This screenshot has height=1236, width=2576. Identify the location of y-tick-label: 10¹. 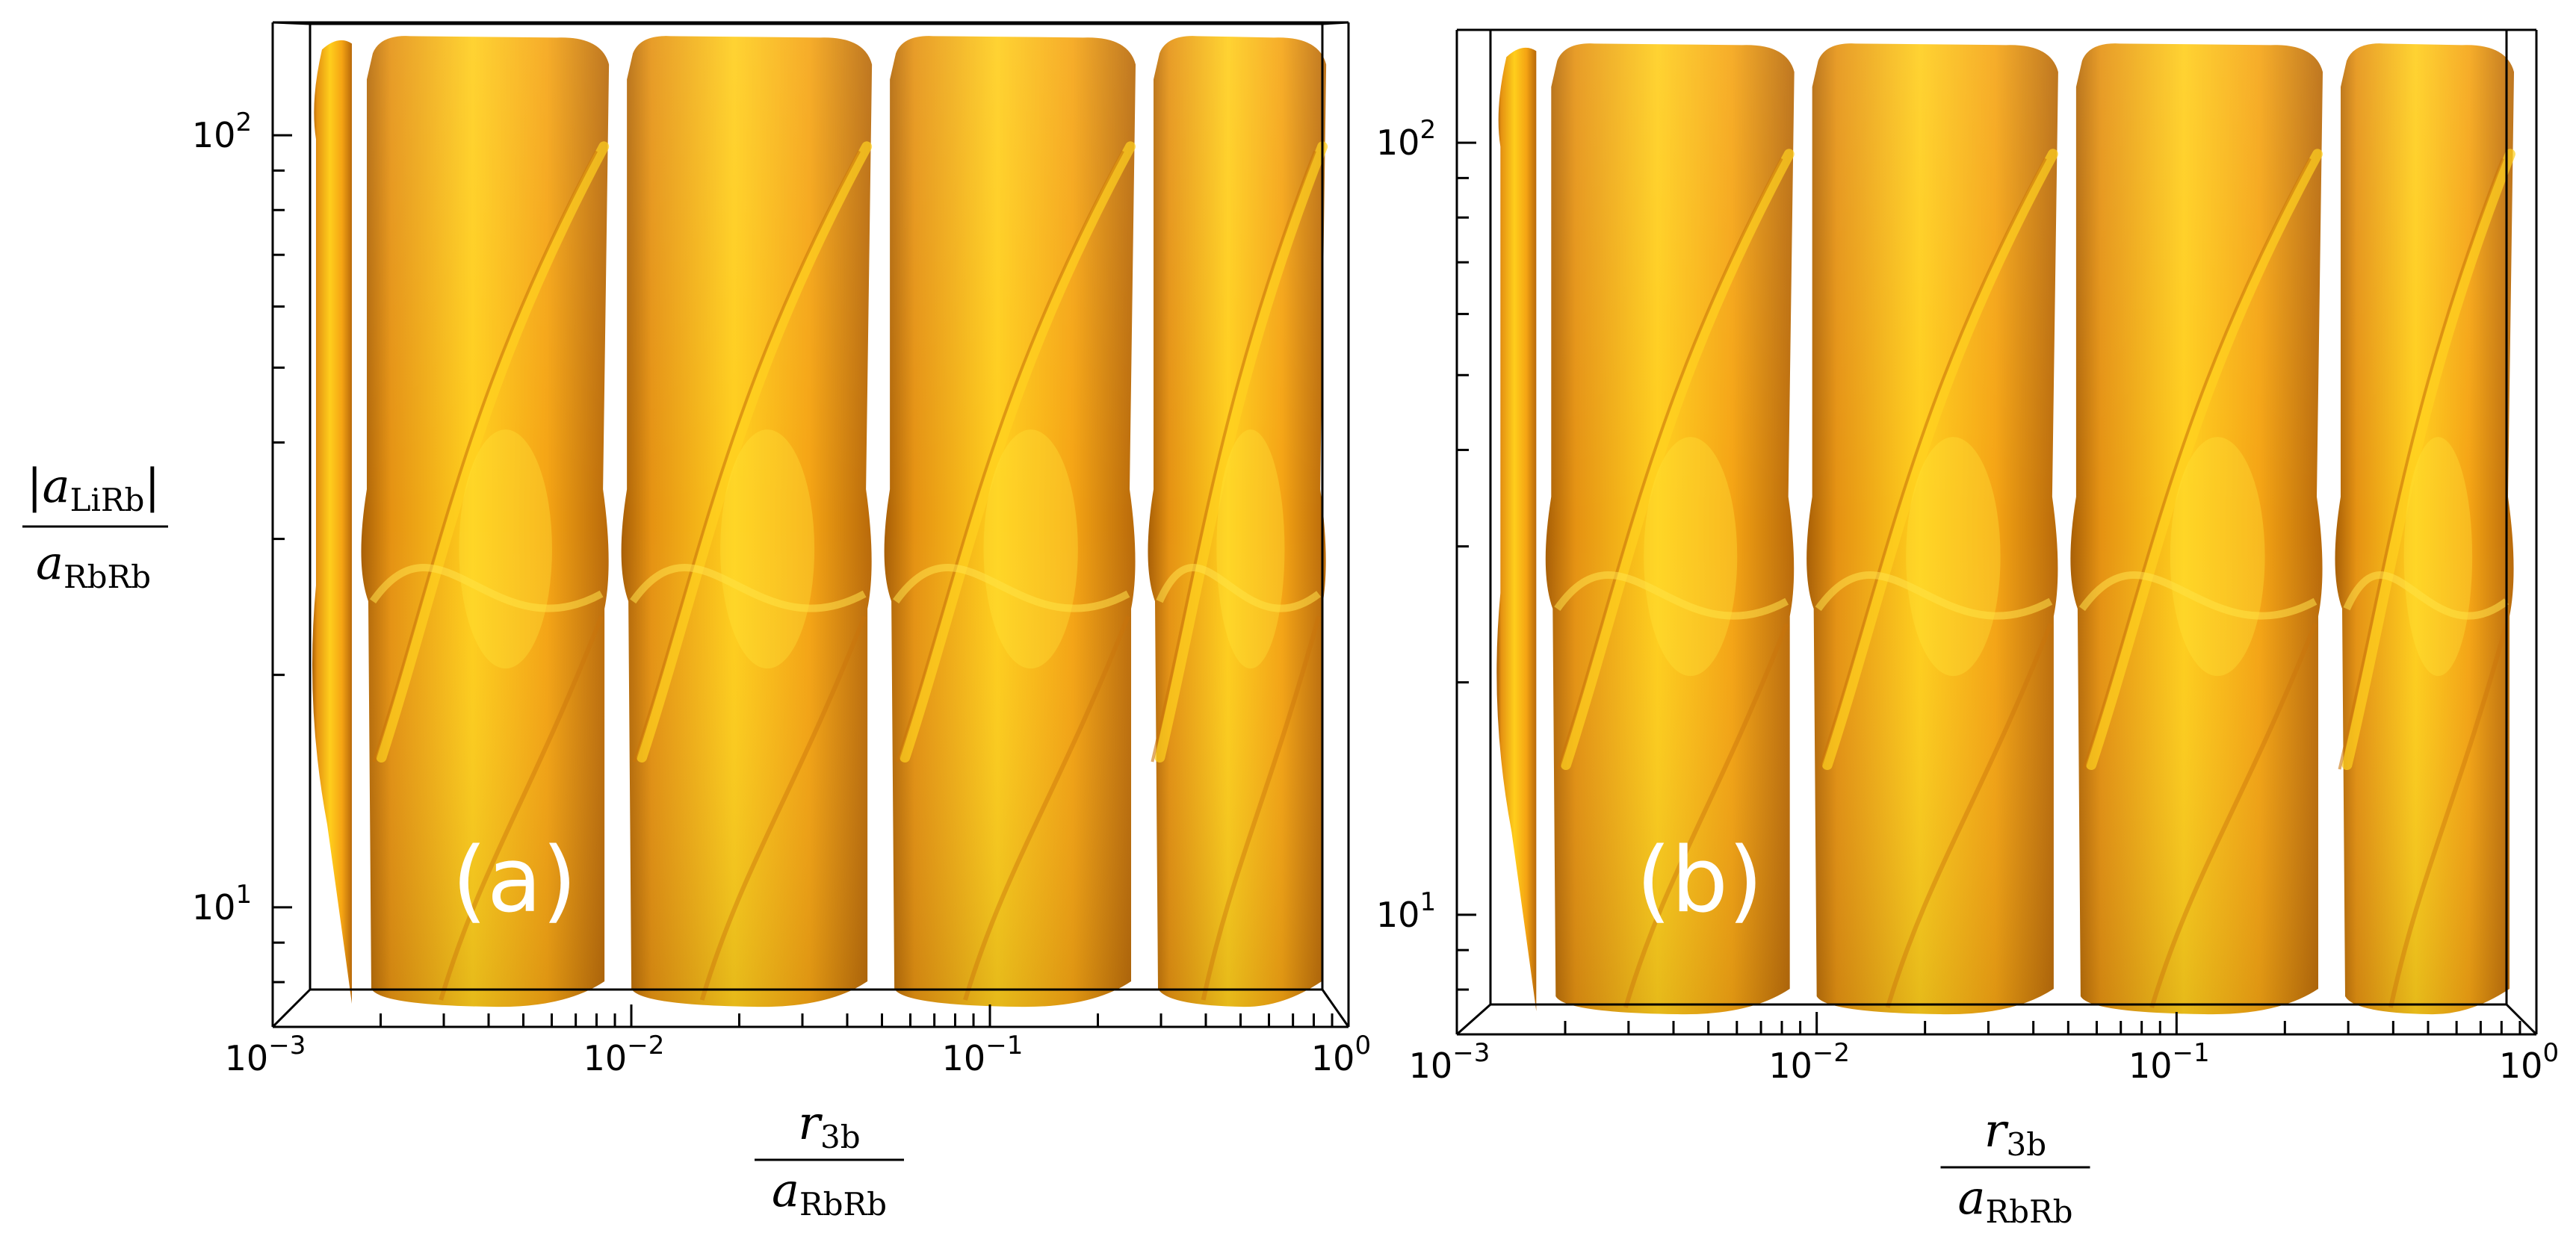
(222, 904).